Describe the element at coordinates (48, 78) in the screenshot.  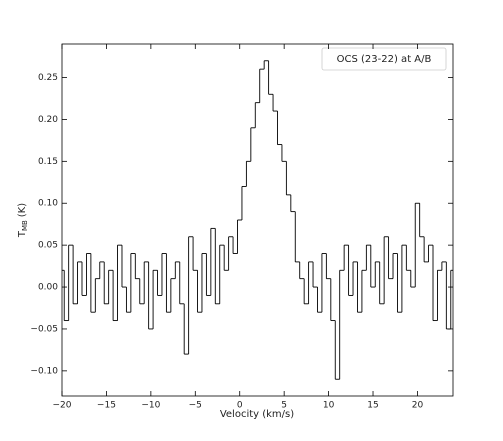
I see `y-tick-label: 0.25` at that location.